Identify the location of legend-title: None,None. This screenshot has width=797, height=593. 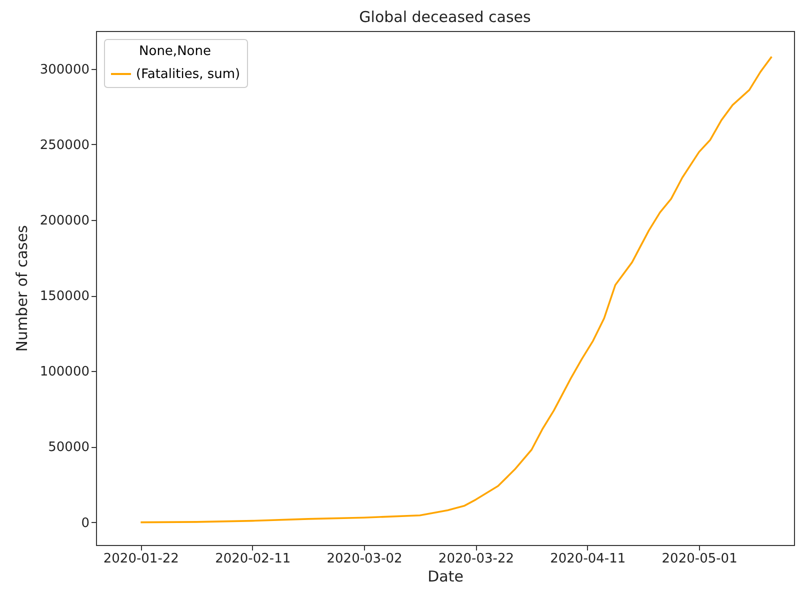
(175, 51).